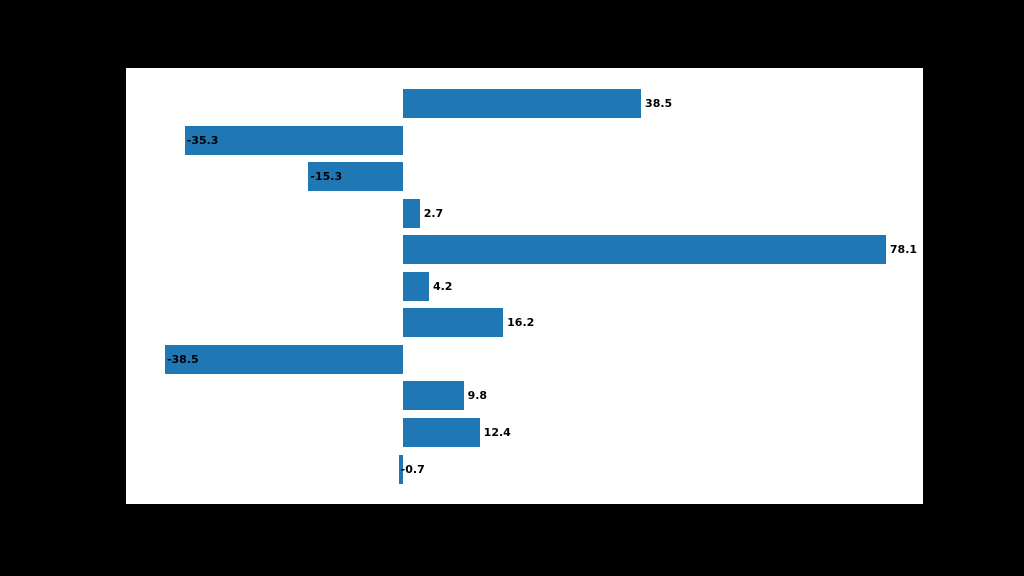 This screenshot has height=576, width=1024. Describe the element at coordinates (442, 286) in the screenshot. I see `bar-value-label: 4.2` at that location.